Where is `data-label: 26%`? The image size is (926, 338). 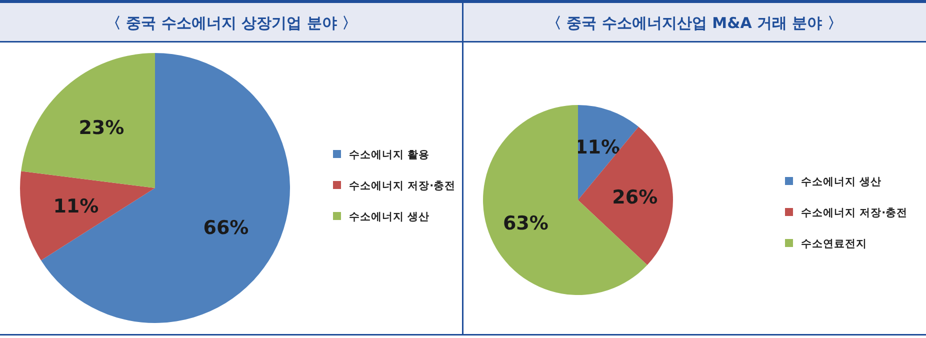
data-label: 26% is located at coordinates (635, 197).